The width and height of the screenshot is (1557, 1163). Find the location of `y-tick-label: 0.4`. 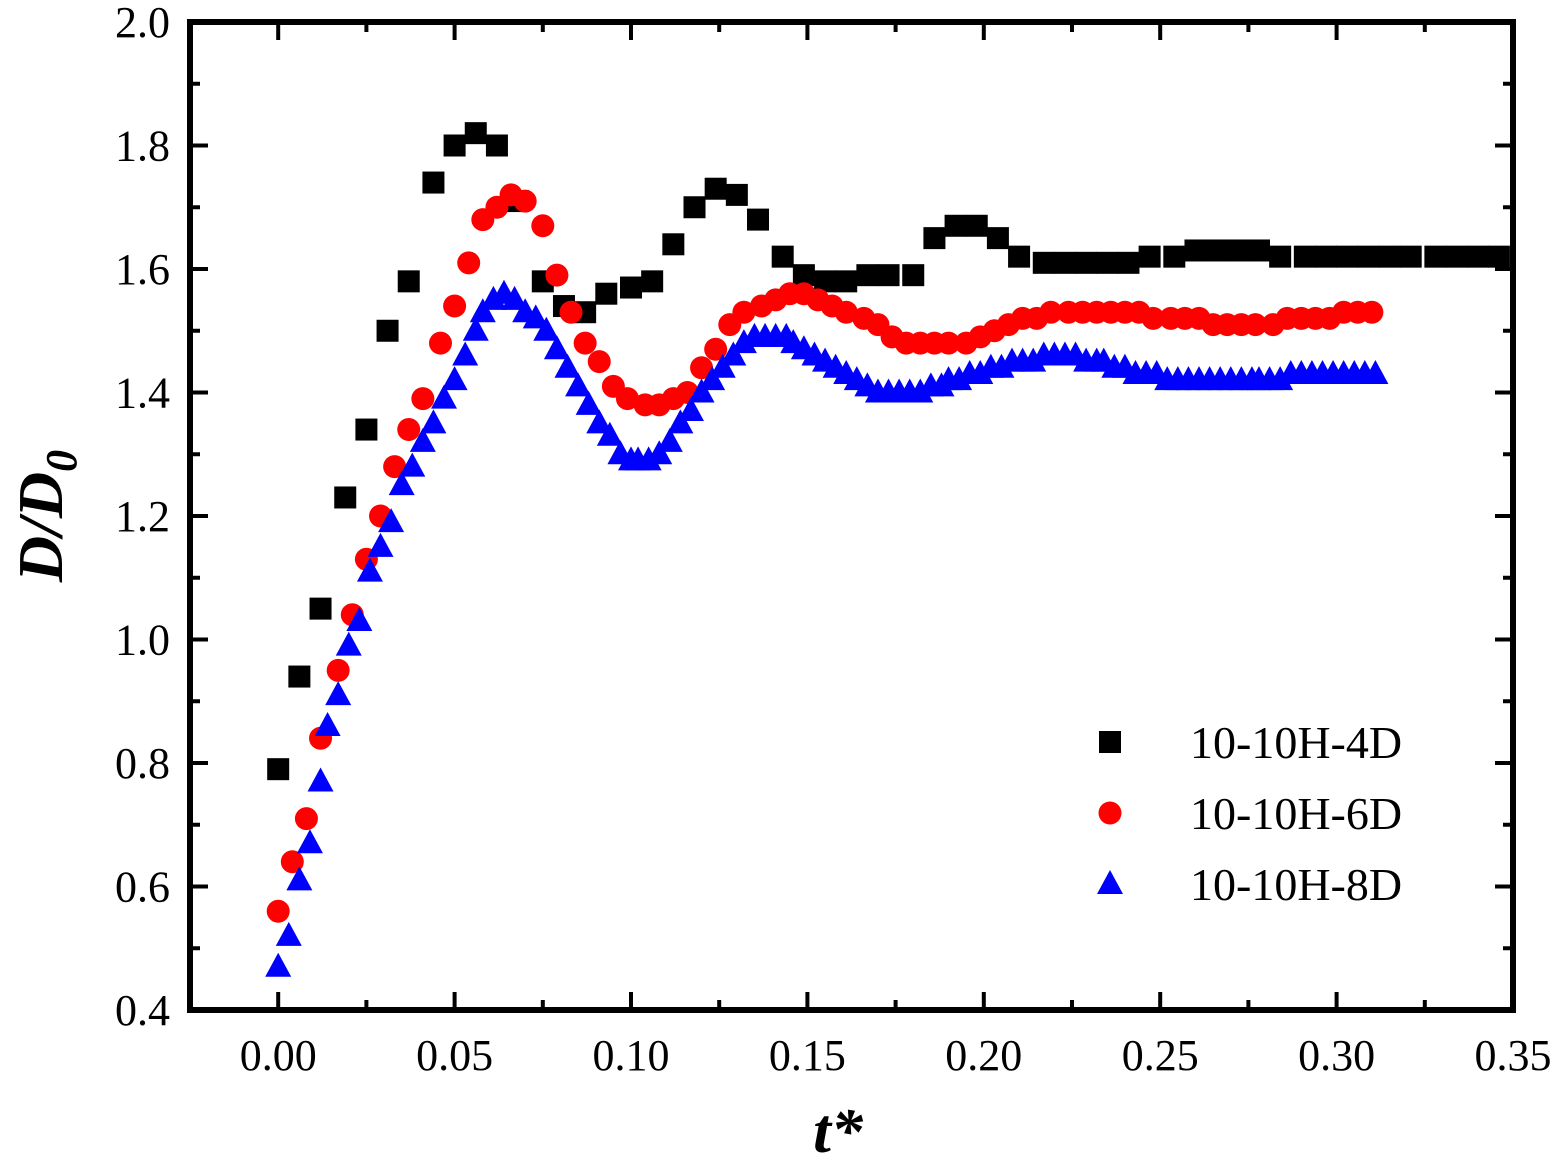

y-tick-label: 0.4 is located at coordinates (142, 1010).